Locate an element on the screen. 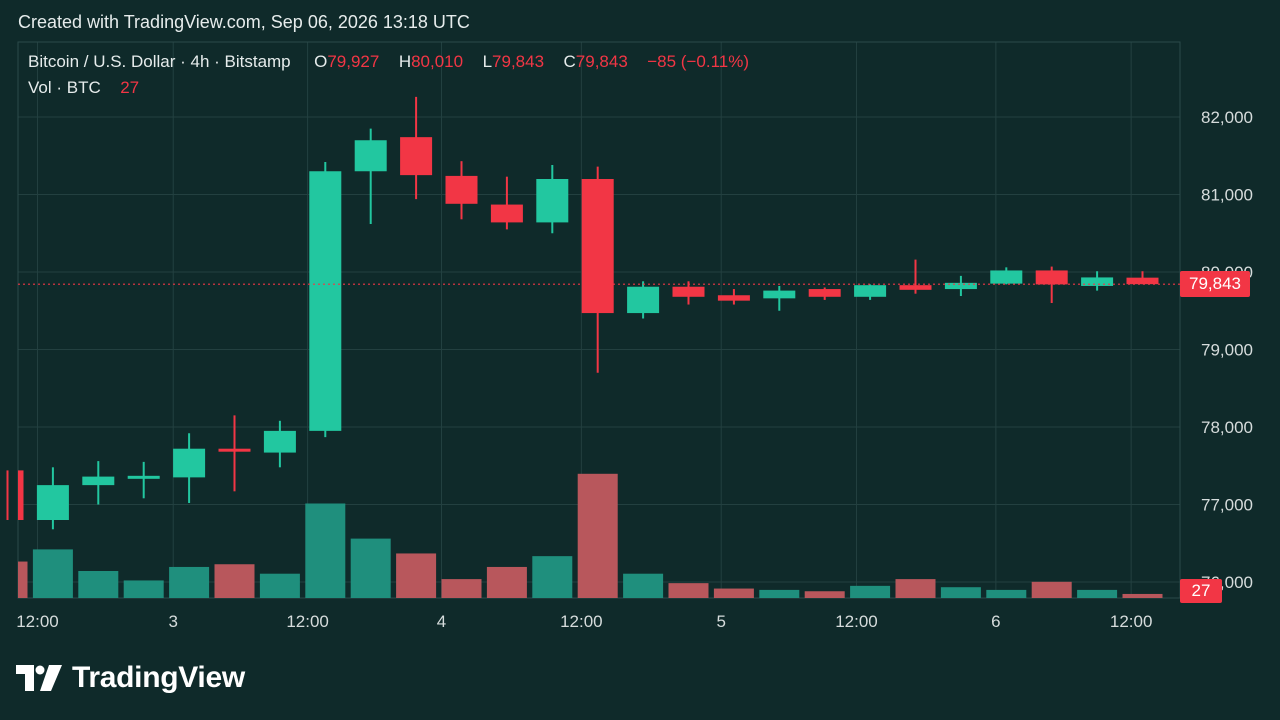 Image resolution: width=1280 pixels, height=720 pixels. tradingview-logo: TradingView is located at coordinates (130, 678).